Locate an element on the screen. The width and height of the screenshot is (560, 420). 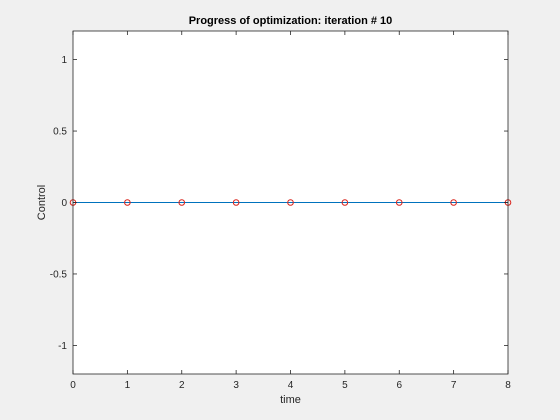
x-tick-label: 2 is located at coordinates (182, 385).